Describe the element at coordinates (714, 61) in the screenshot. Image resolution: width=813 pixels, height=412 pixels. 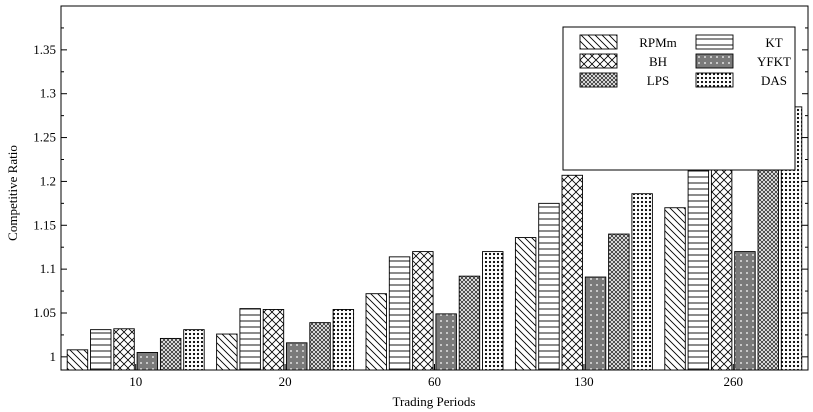
I see `legend-swatch-yfkt` at that location.